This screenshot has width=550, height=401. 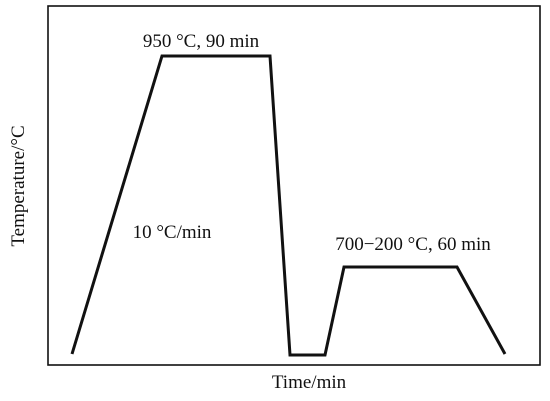 What do you see at coordinates (309, 382) in the screenshot?
I see `x-axis-label: Time/min` at bounding box center [309, 382].